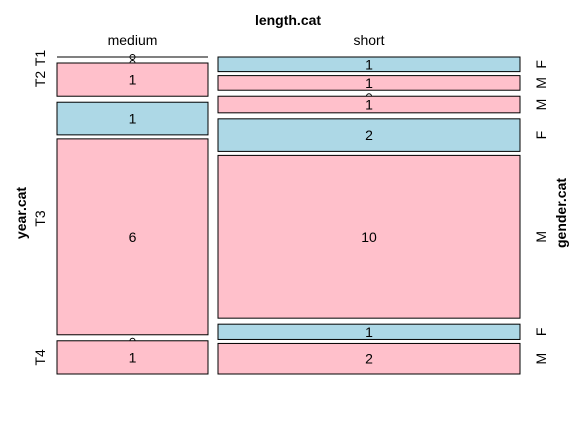 The image size is (577, 431). I want to click on row-label-T4: T4, so click(40, 357).